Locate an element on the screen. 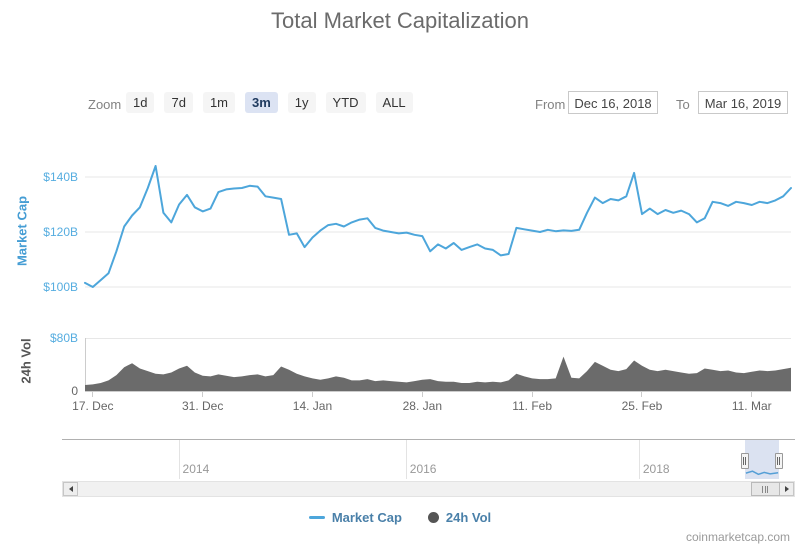  x-axis-label: 14. Jan is located at coordinates (312, 406).